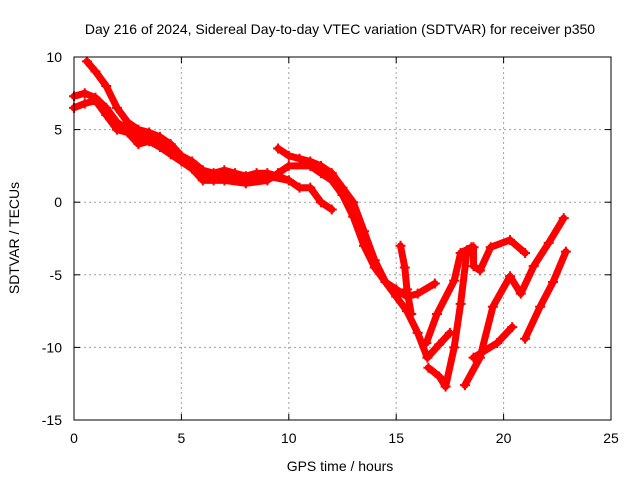  Describe the element at coordinates (52, 347) in the screenshot. I see `y-tick-label: -10` at that location.